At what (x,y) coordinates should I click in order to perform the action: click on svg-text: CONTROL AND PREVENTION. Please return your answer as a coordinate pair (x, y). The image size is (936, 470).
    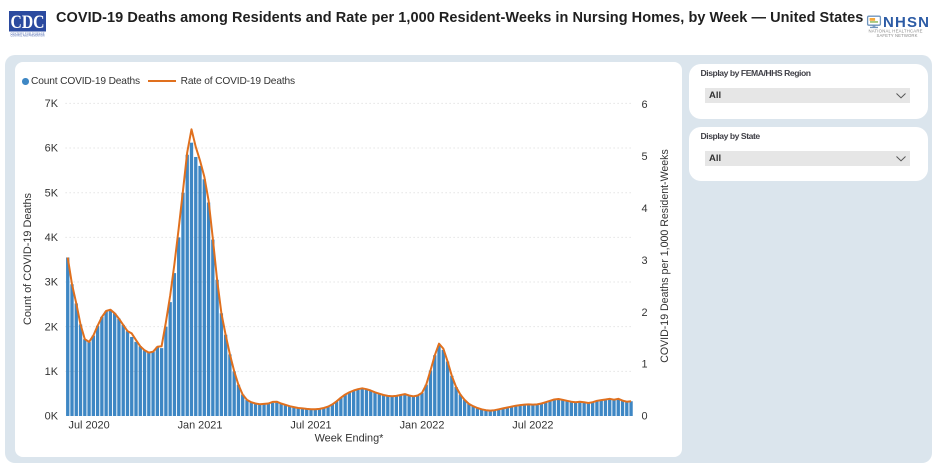
    Looking at the image, I should click on (28, 36).